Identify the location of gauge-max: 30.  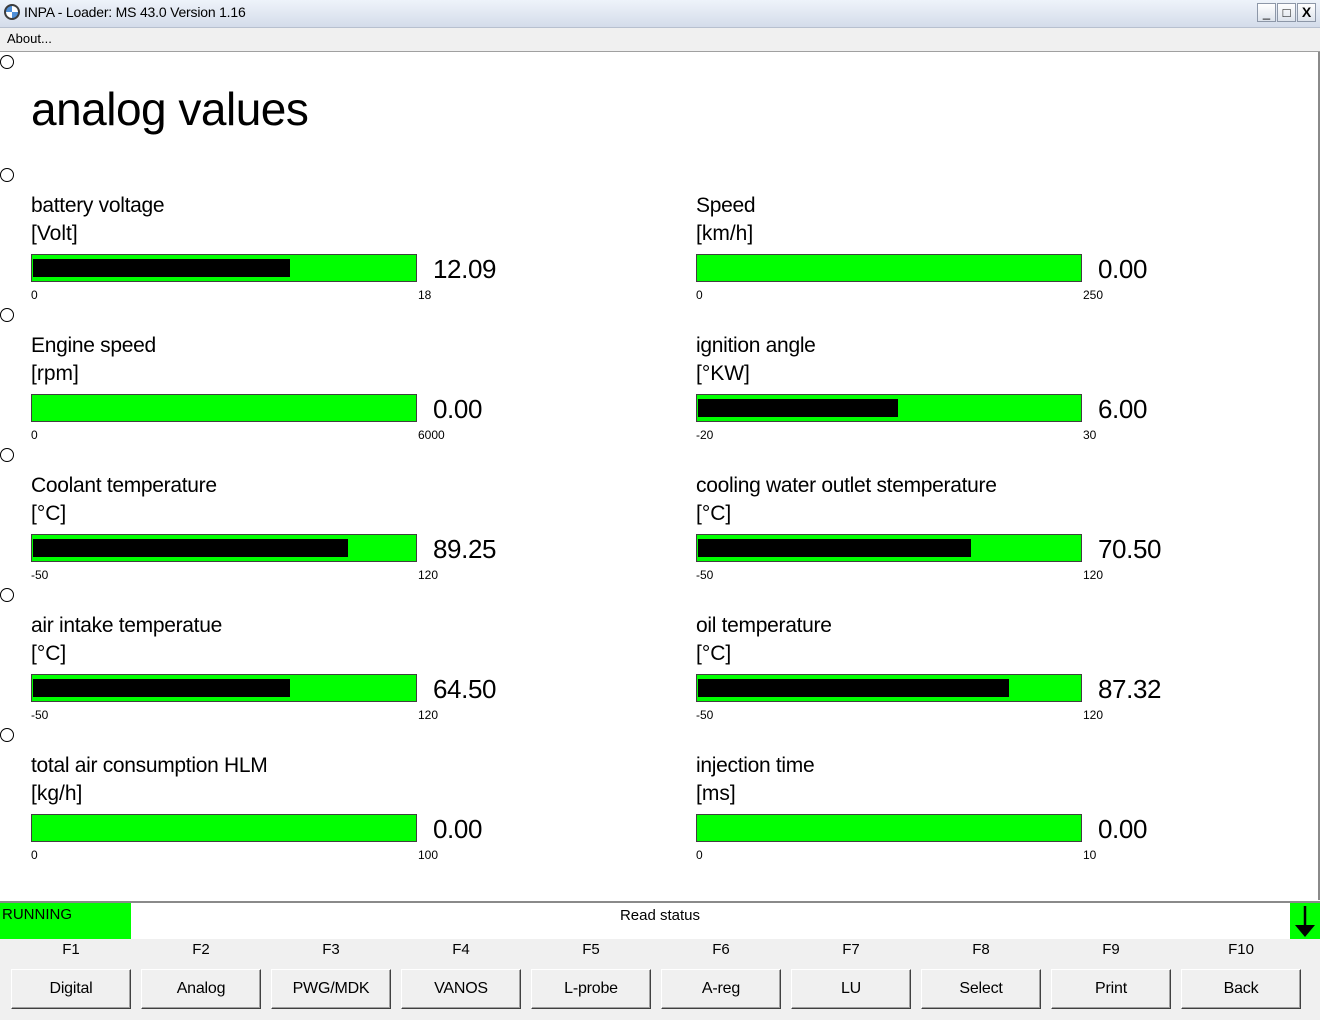
(1090, 435).